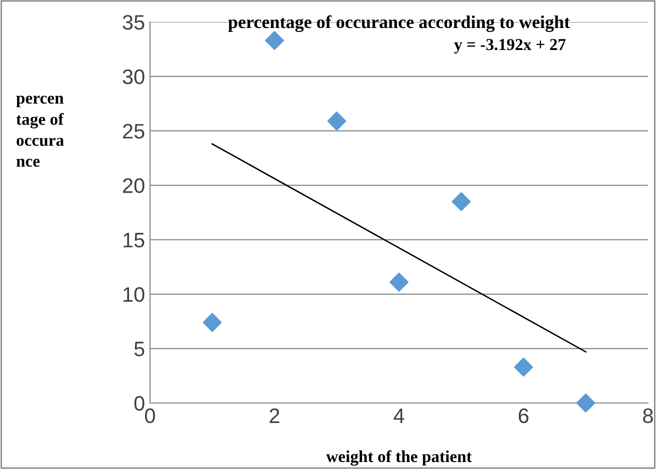 This screenshot has width=656, height=469. What do you see at coordinates (399, 23) in the screenshot?
I see `chart-title: percentage of occurance according to weight` at bounding box center [399, 23].